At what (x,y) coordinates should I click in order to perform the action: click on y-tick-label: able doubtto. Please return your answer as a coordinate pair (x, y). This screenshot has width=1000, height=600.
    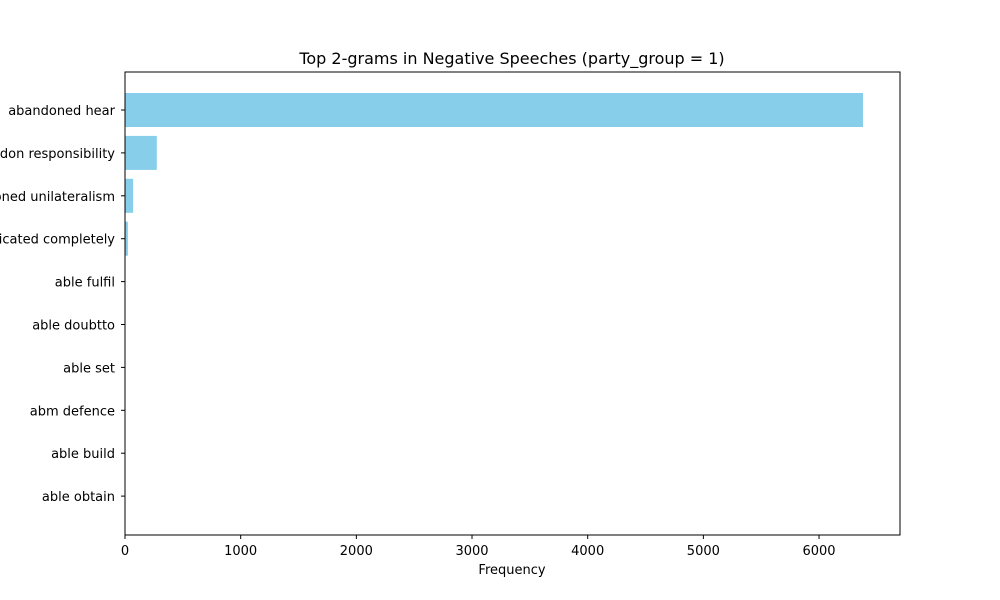
    Looking at the image, I should click on (73, 326).